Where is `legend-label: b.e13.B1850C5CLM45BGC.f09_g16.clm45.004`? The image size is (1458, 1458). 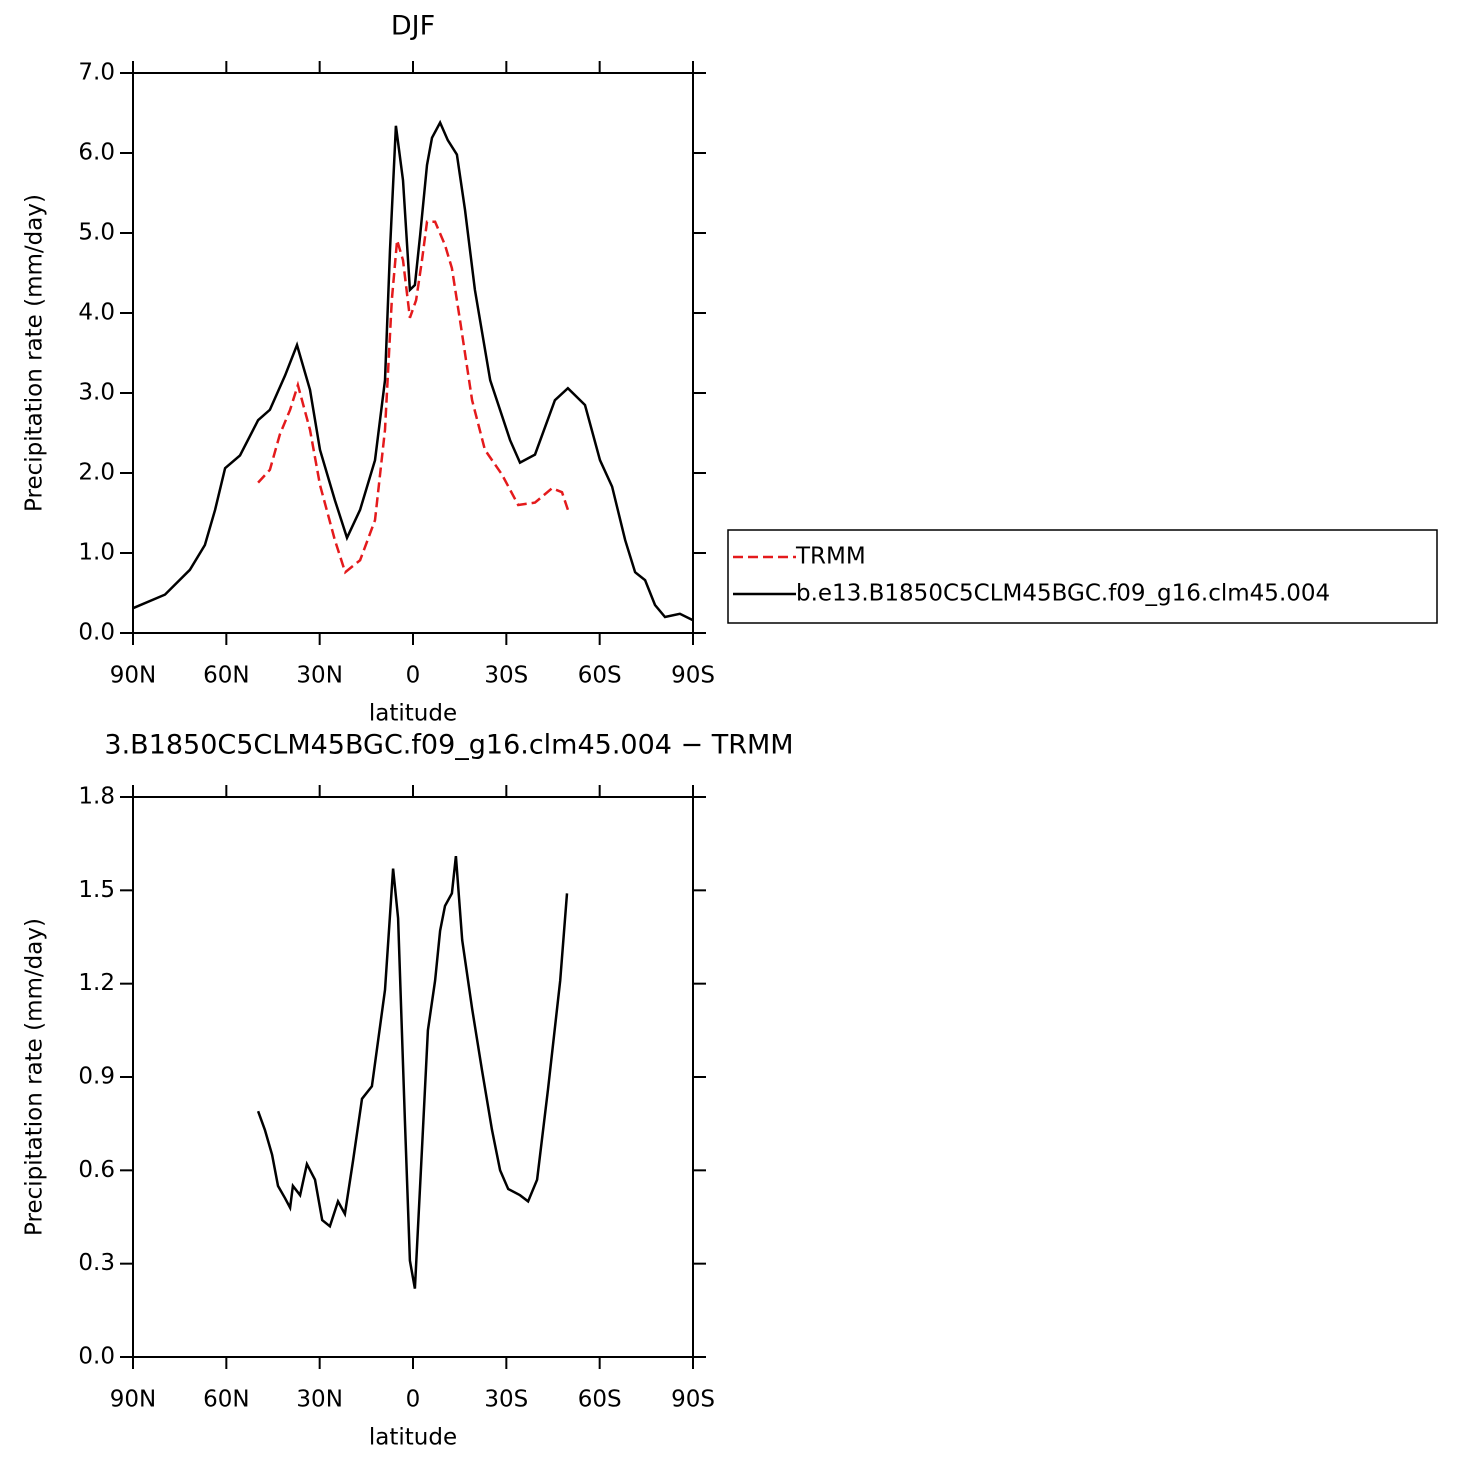 legend-label: b.e13.B1850C5CLM45BGC.f09_g16.clm45.004 is located at coordinates (1063, 594).